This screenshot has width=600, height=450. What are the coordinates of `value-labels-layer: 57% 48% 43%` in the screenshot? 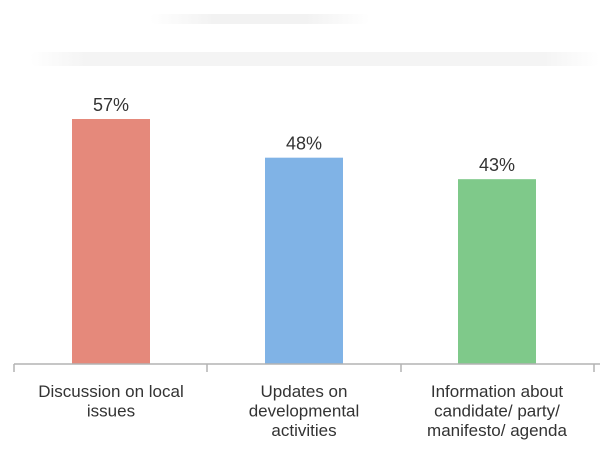 It's located at (304, 135).